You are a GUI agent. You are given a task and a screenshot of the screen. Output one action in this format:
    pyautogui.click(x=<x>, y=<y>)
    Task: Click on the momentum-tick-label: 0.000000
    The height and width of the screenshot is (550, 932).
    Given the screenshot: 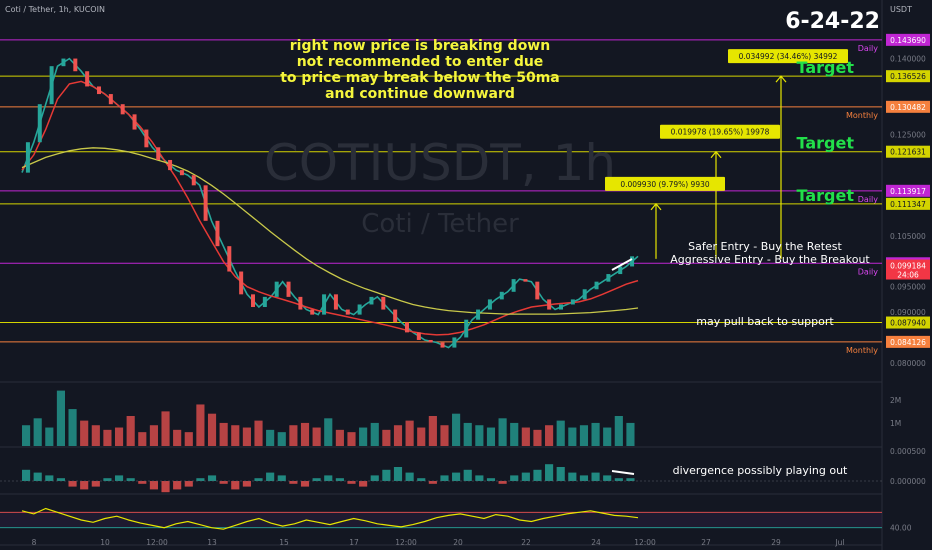 What is the action you would take?
    pyautogui.click(x=908, y=481)
    